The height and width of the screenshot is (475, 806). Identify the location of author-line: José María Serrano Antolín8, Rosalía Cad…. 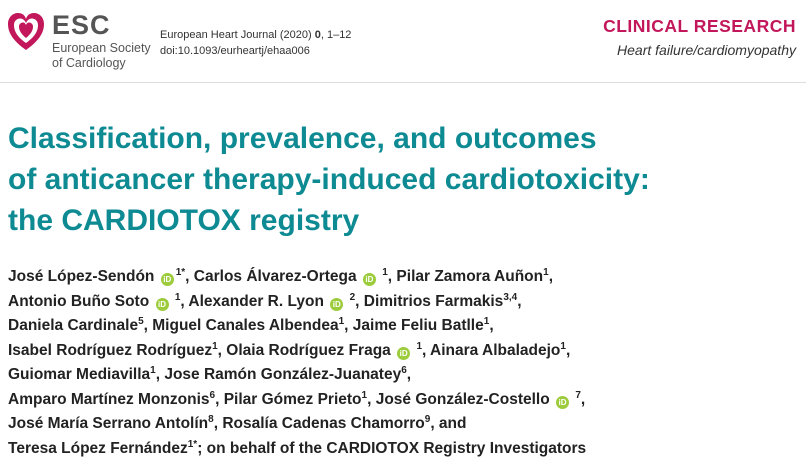
(237, 423).